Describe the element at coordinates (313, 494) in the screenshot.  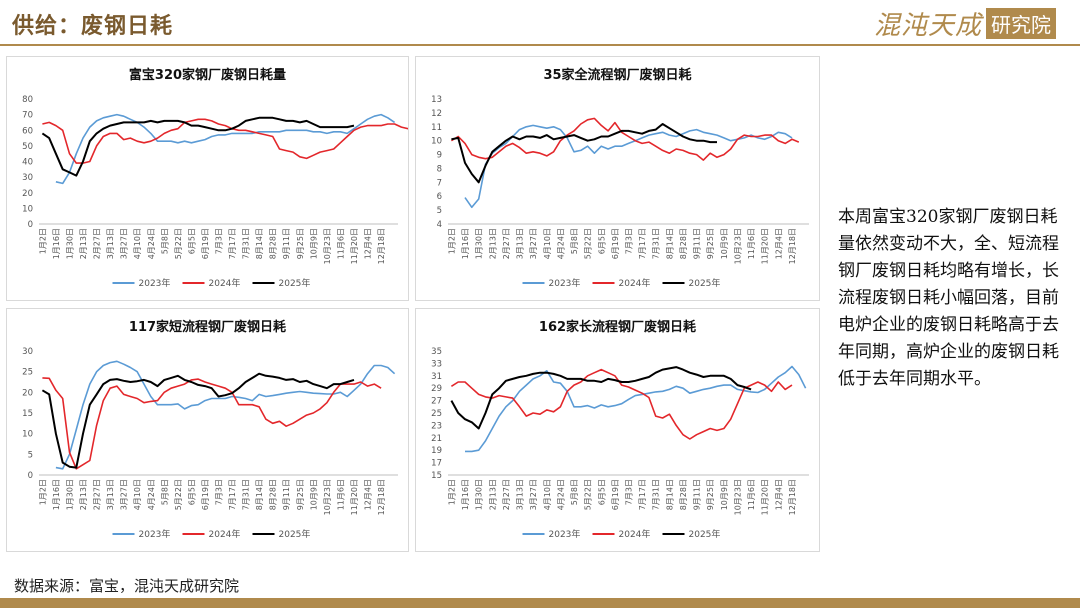
I see `x-tick-label: 10月9日` at that location.